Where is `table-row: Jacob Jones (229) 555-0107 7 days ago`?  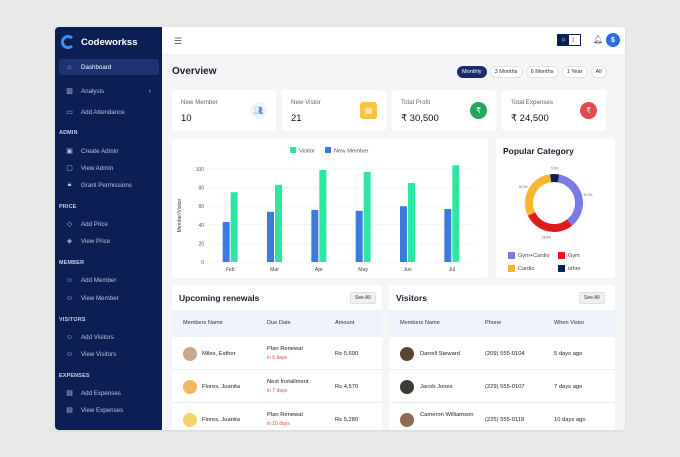
table-row: Jacob Jones (229) 555-0107 7 days ago is located at coordinates (502, 386).